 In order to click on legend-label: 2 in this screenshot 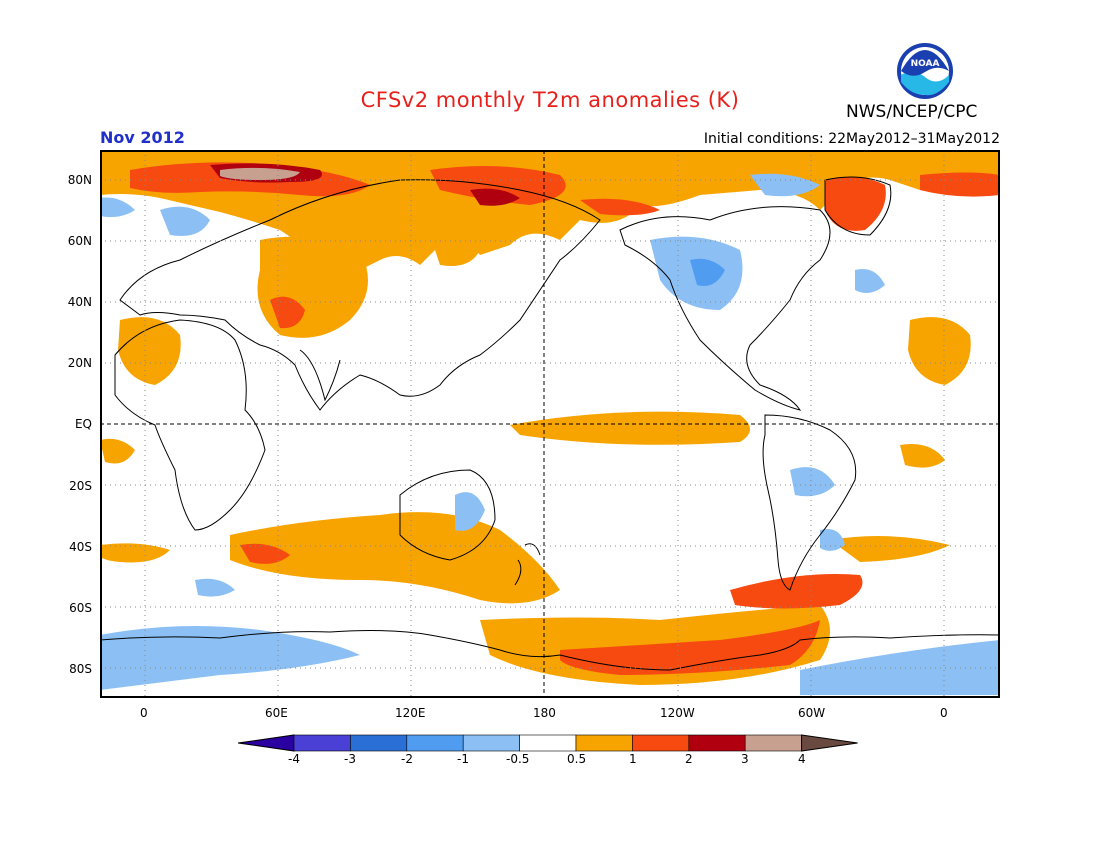, I will do `click(689, 759)`.